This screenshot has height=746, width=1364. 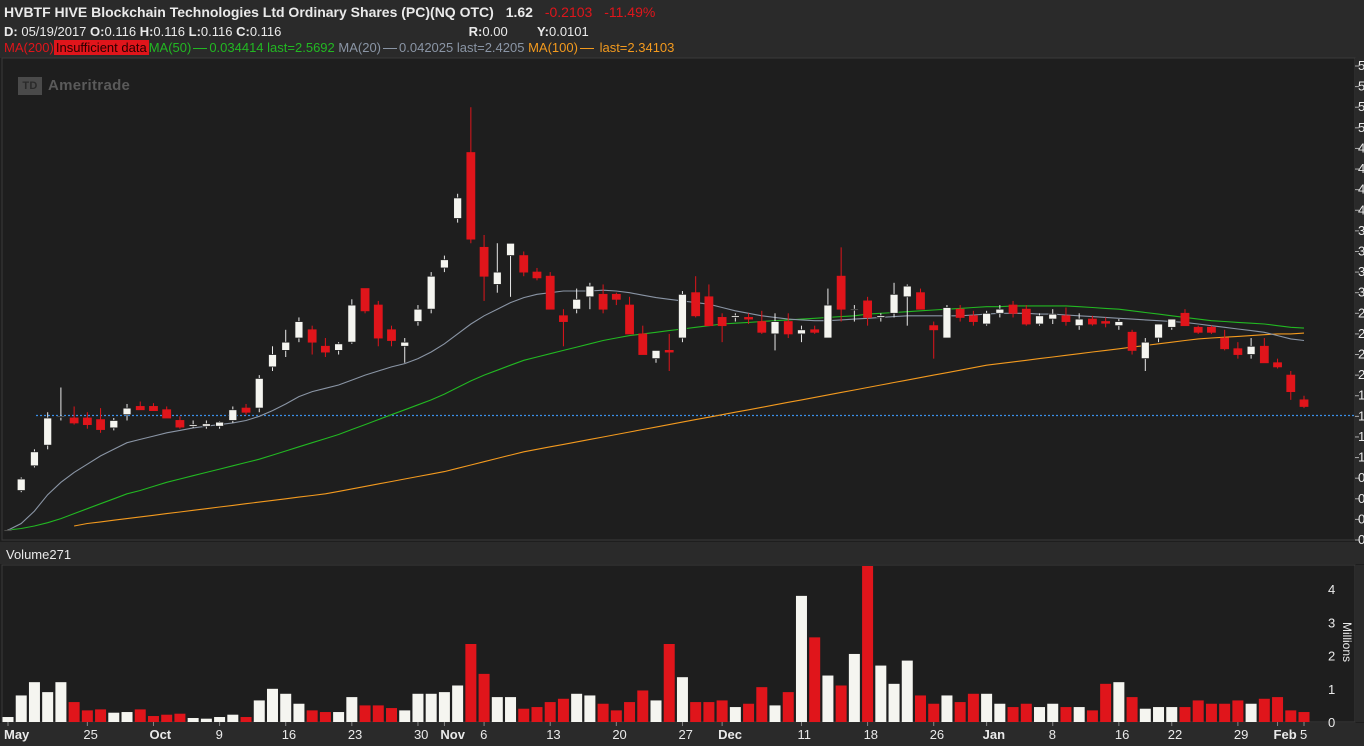 I want to click on high-label: H:, so click(x=146, y=31).